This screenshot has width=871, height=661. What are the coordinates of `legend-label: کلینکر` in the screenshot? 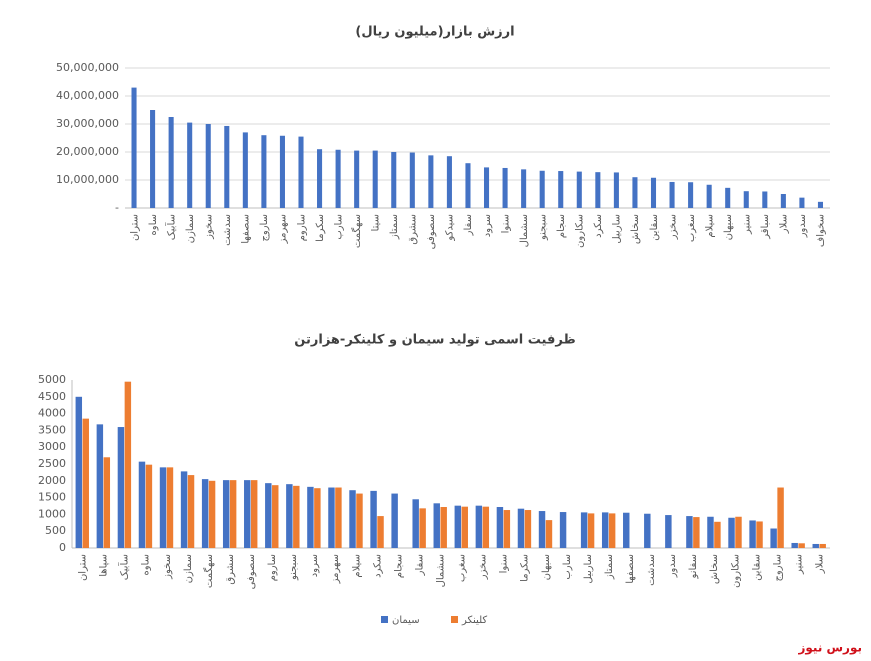 It's located at (474, 620).